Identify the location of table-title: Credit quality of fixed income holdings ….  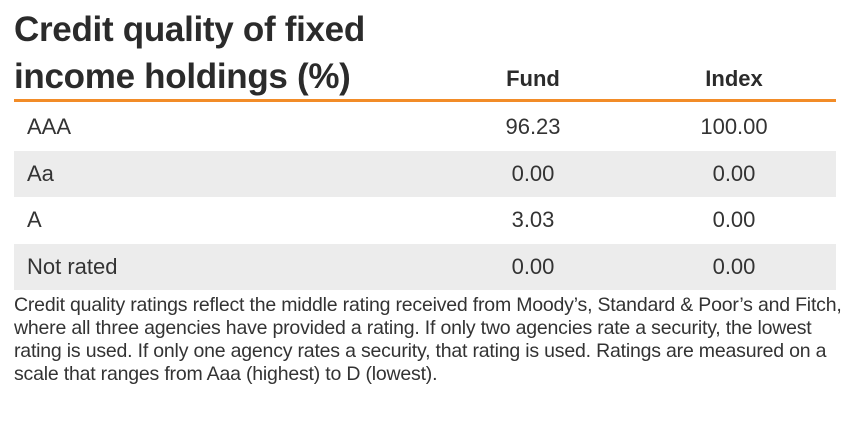
(189, 53).